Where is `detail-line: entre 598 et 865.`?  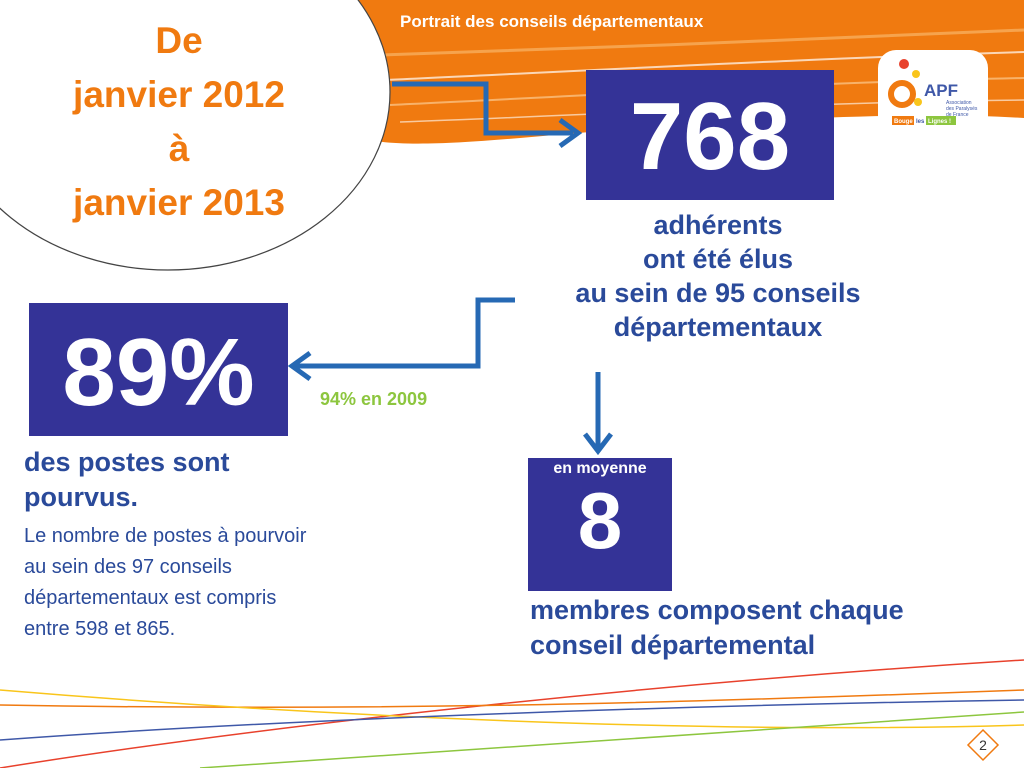 detail-line: entre 598 et 865. is located at coordinates (100, 629).